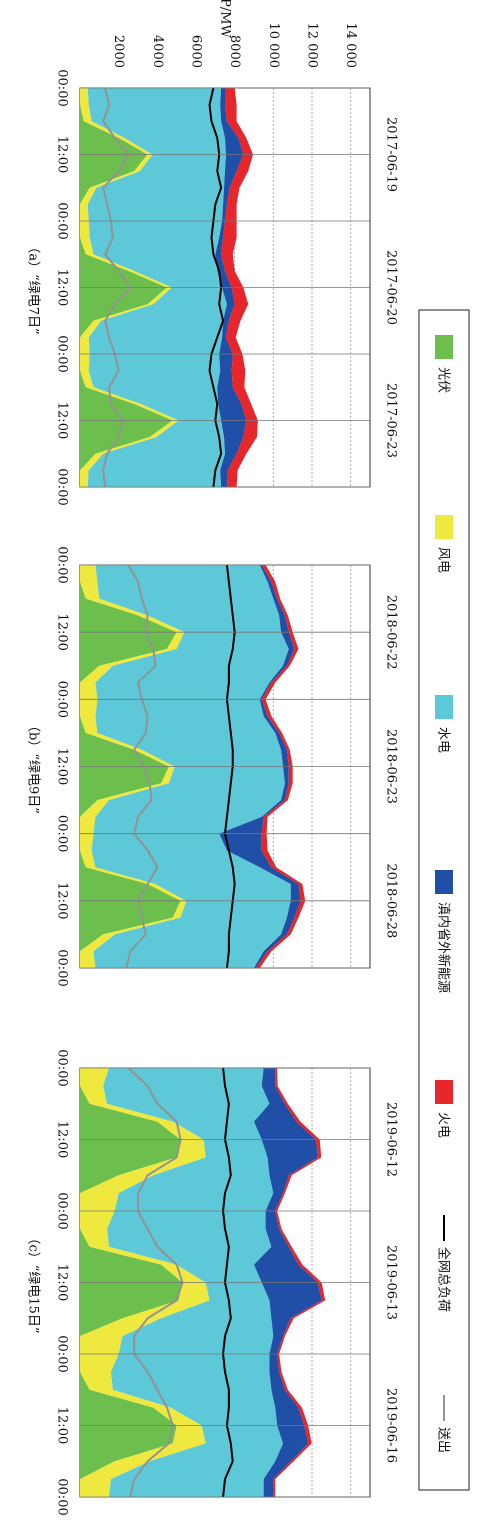 This screenshot has width=483, height=1534. What do you see at coordinates (443, 1440) in the screenshot?
I see `legend-label: 送出` at bounding box center [443, 1440].